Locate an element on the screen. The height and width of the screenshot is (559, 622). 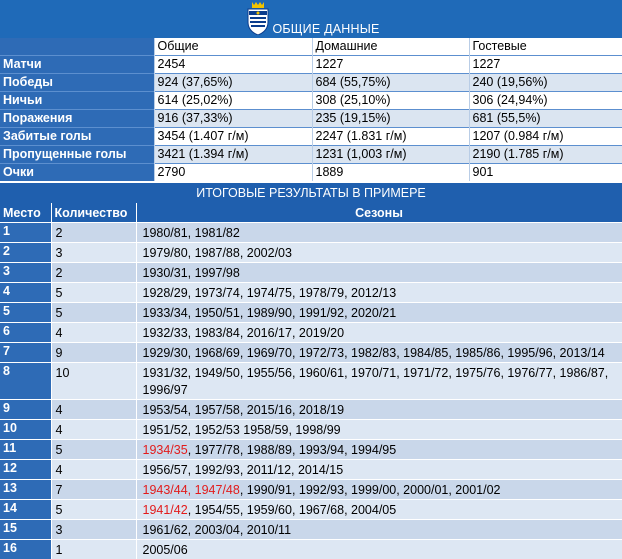
seasons-cell: 1930/31, 1997/98 is located at coordinates (379, 273).